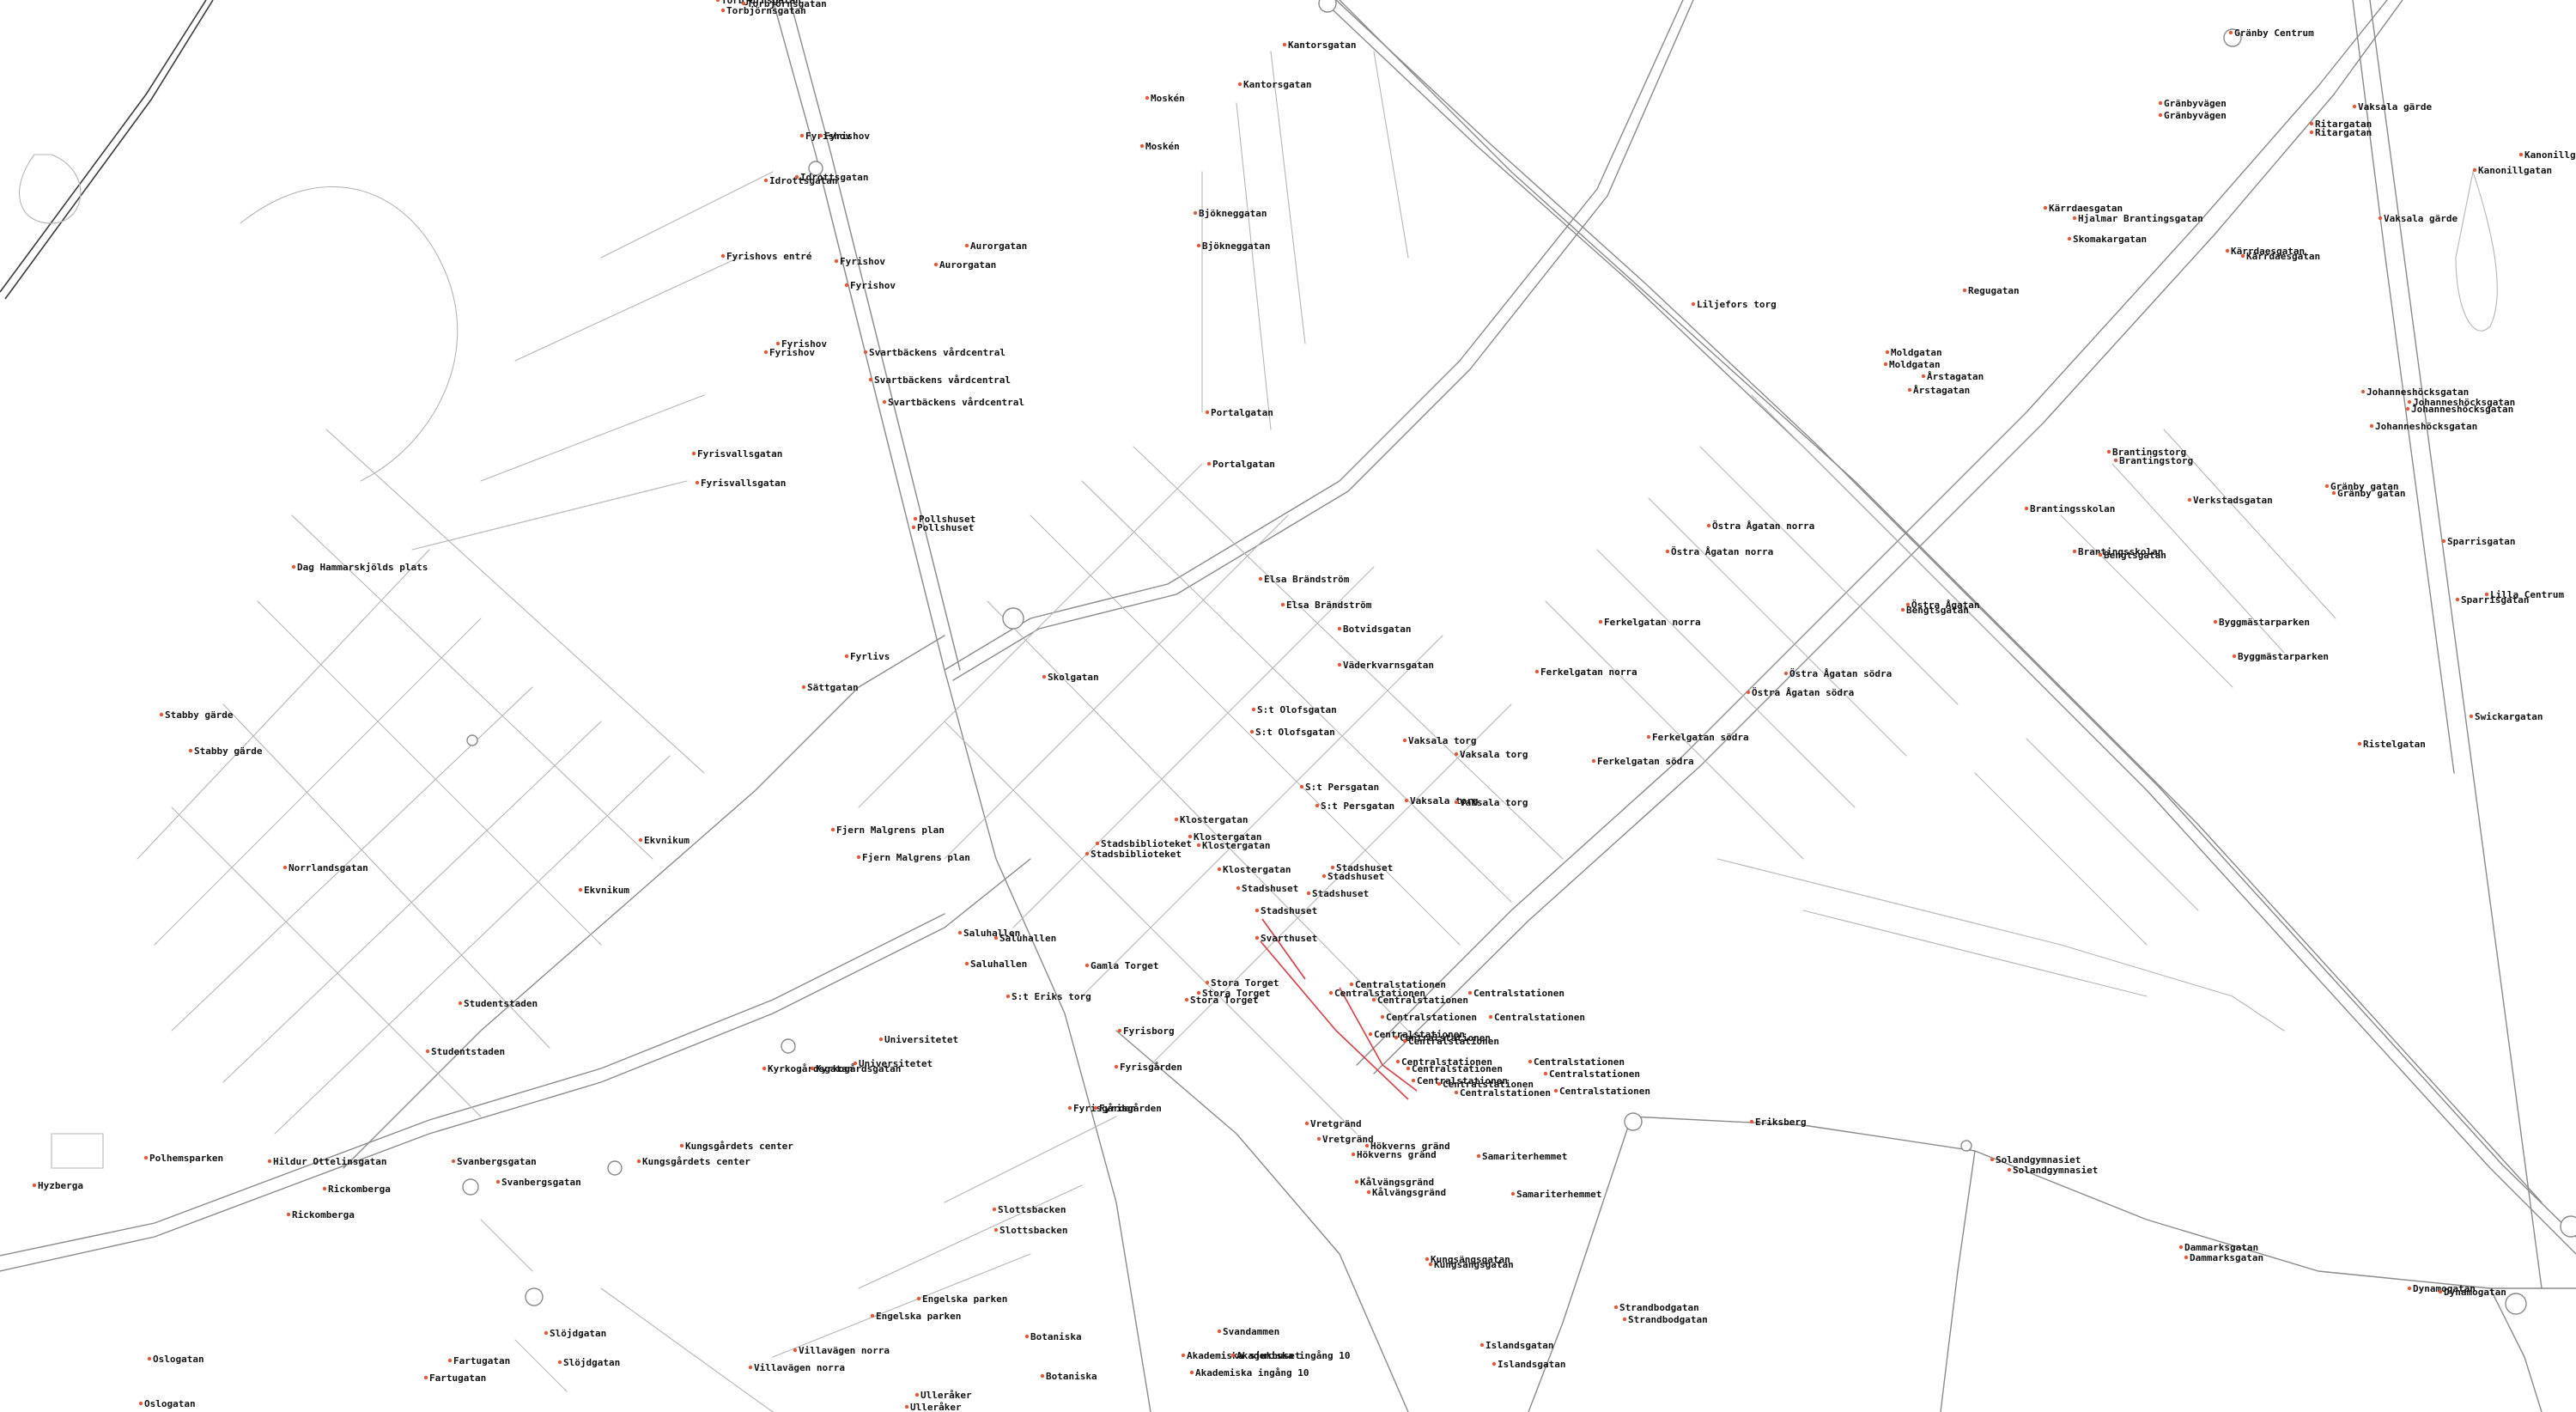  I want to click on stop-marker: Bjökneggatan, so click(1233, 246).